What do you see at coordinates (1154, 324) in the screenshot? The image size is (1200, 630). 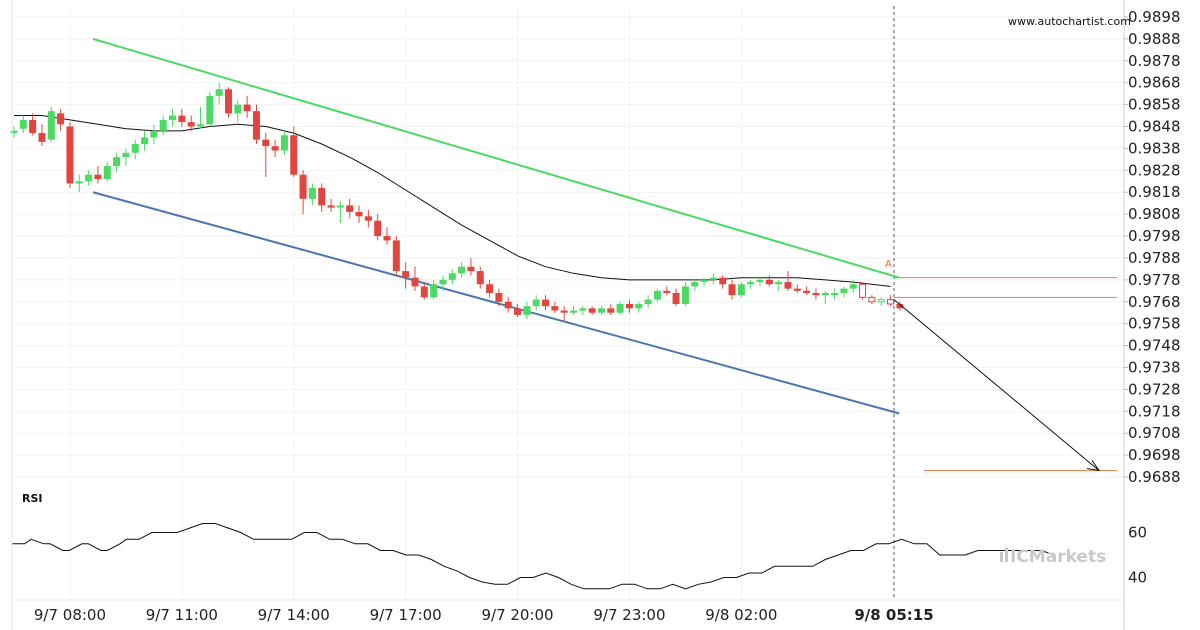 I see `price-tick-label: 0.9758` at bounding box center [1154, 324].